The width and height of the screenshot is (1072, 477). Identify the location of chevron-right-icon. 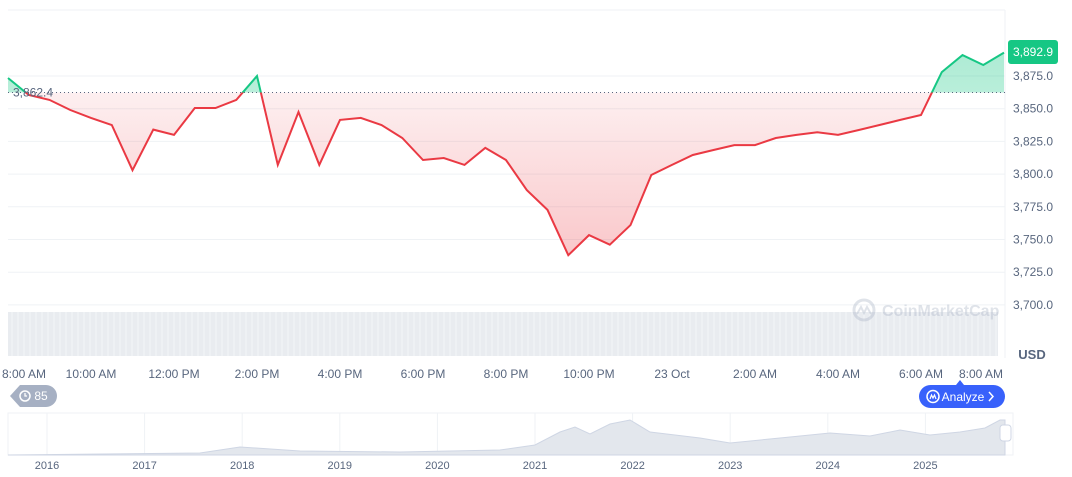
(991, 396).